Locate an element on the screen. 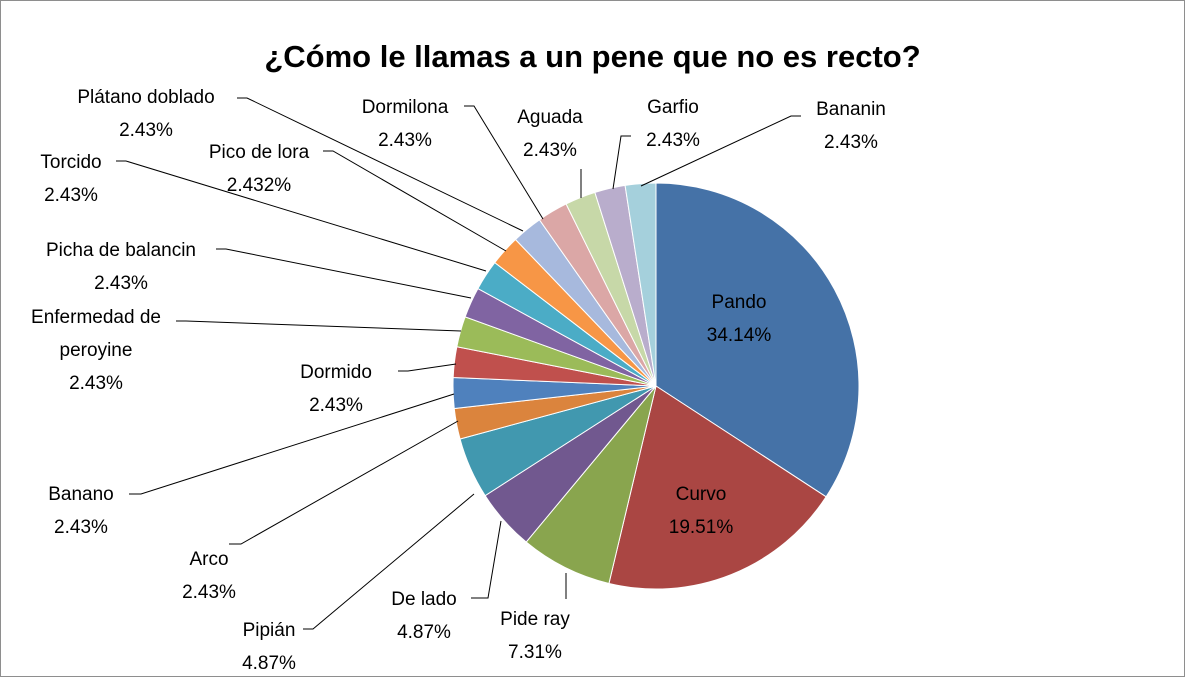 This screenshot has height=677, width=1185. data-label: De lado 4.87% is located at coordinates (424, 616).